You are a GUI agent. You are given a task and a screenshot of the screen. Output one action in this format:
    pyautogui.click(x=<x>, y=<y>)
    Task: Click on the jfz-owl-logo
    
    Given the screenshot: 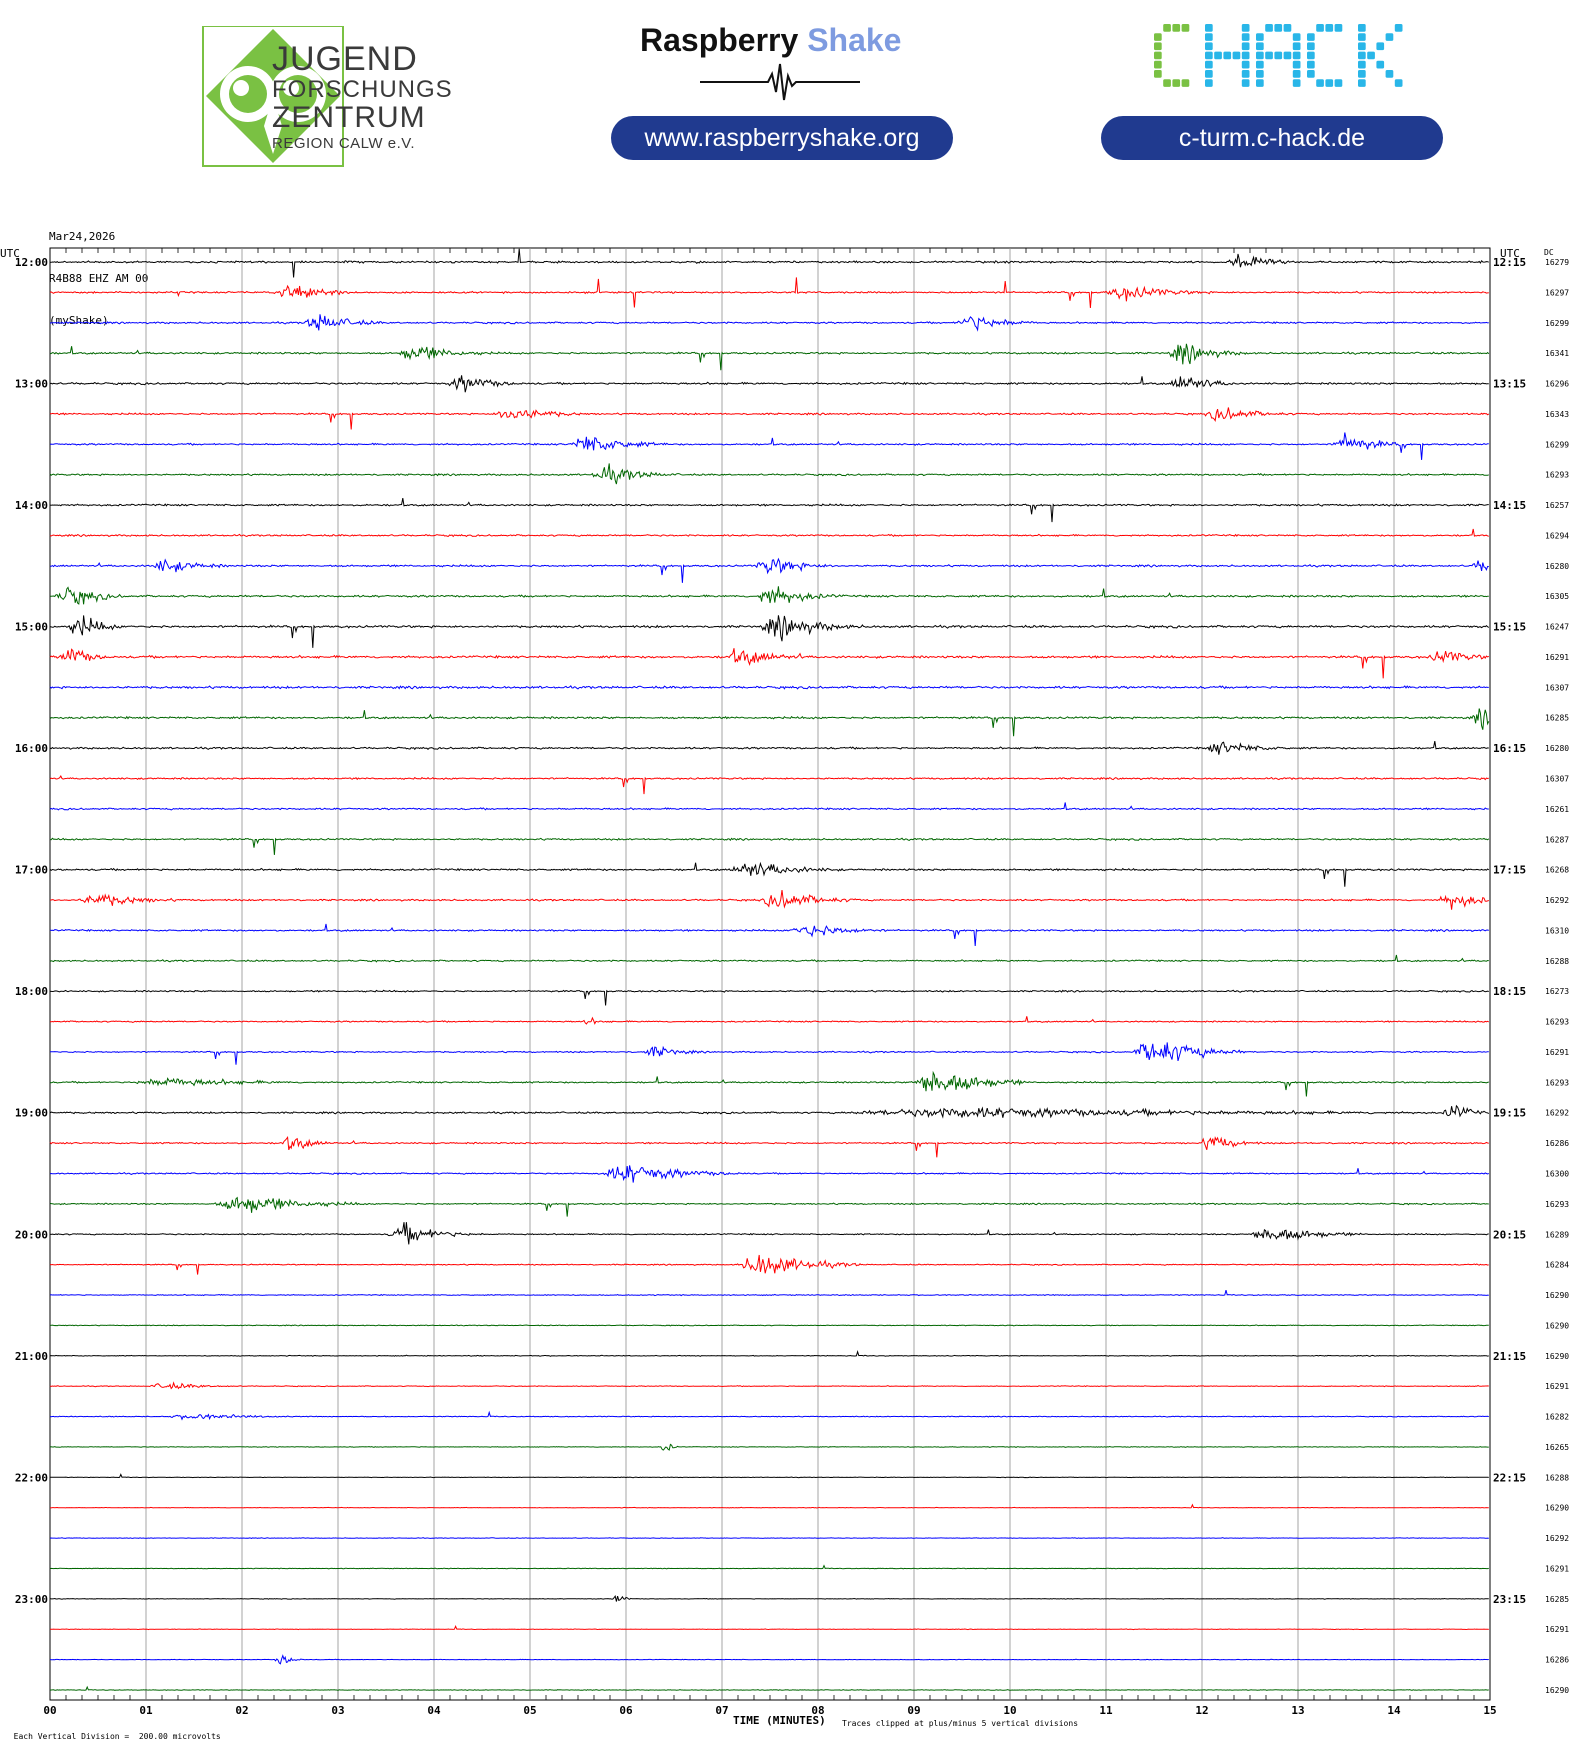 What is the action you would take?
    pyautogui.click(x=273, y=96)
    